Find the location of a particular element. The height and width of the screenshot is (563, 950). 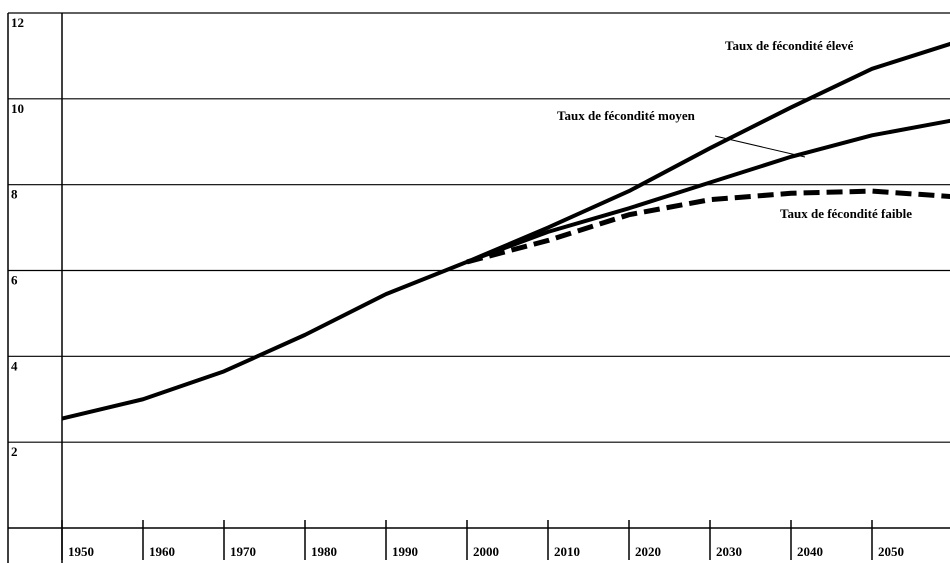

x-tick-label: 2040 is located at coordinates (810, 551).